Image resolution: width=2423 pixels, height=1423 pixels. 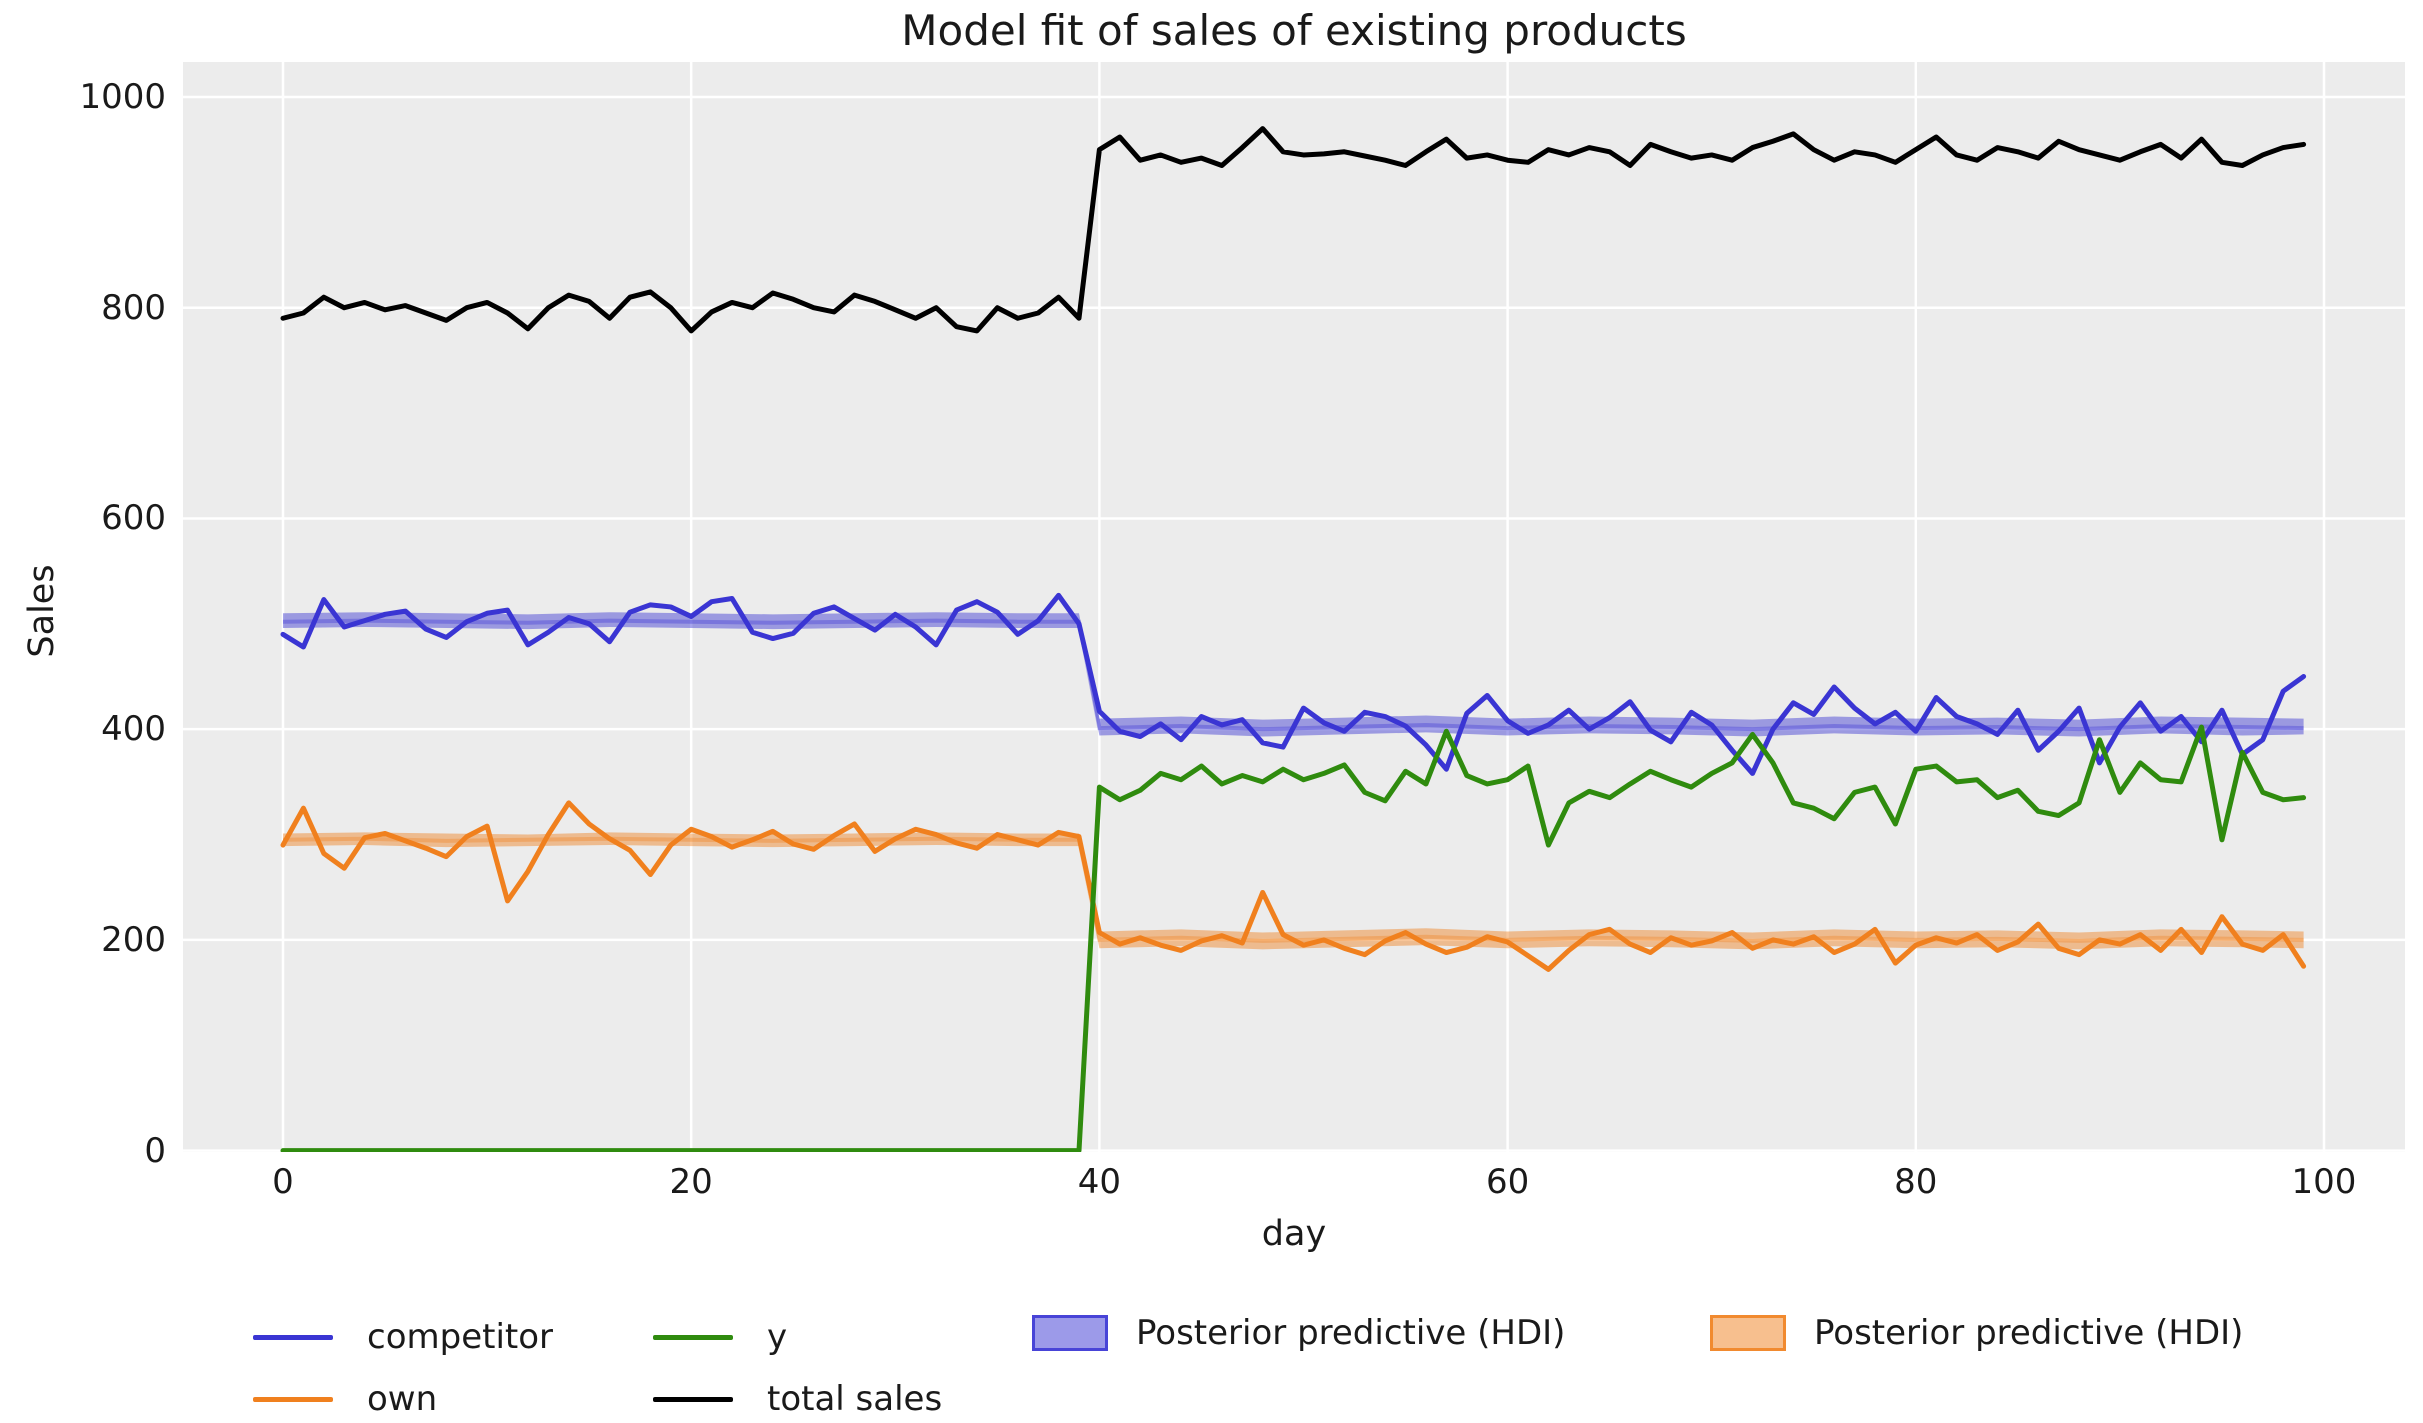 What do you see at coordinates (1070, 1333) in the screenshot?
I see `hdi-blue-patch-swatch` at bounding box center [1070, 1333].